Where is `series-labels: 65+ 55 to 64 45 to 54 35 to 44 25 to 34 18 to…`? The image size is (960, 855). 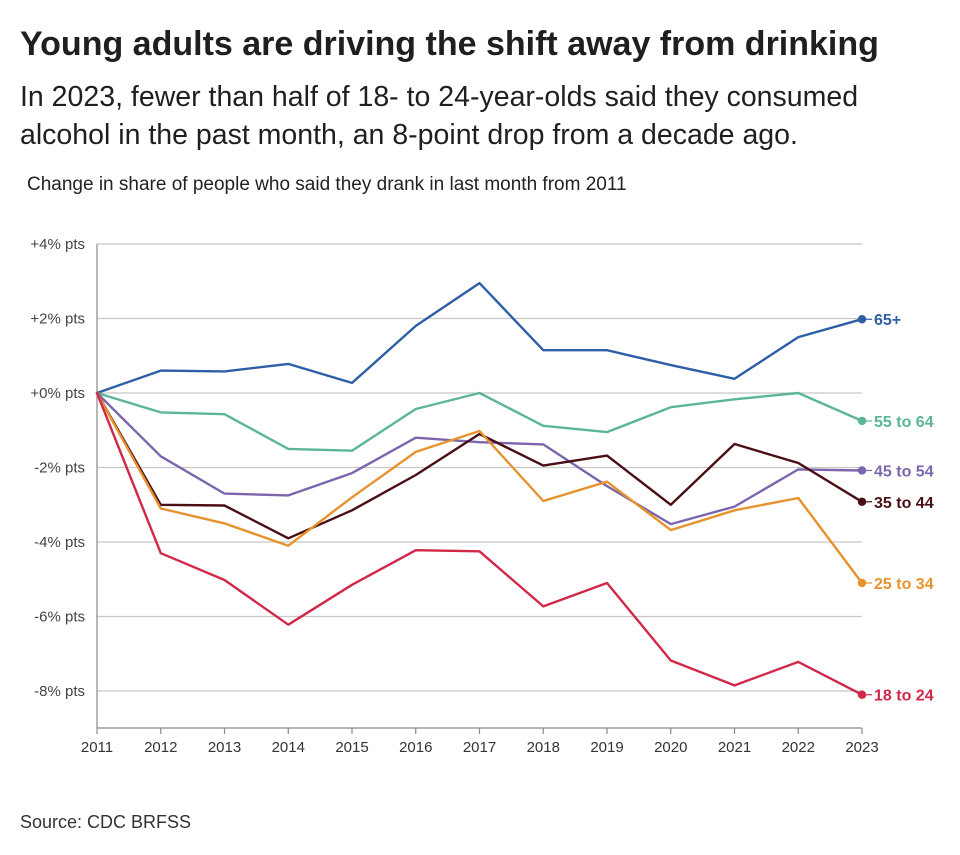
series-labels: 65+ 55 to 64 45 to 54 35 to 44 25 to 34 18 to… is located at coordinates (900, 508).